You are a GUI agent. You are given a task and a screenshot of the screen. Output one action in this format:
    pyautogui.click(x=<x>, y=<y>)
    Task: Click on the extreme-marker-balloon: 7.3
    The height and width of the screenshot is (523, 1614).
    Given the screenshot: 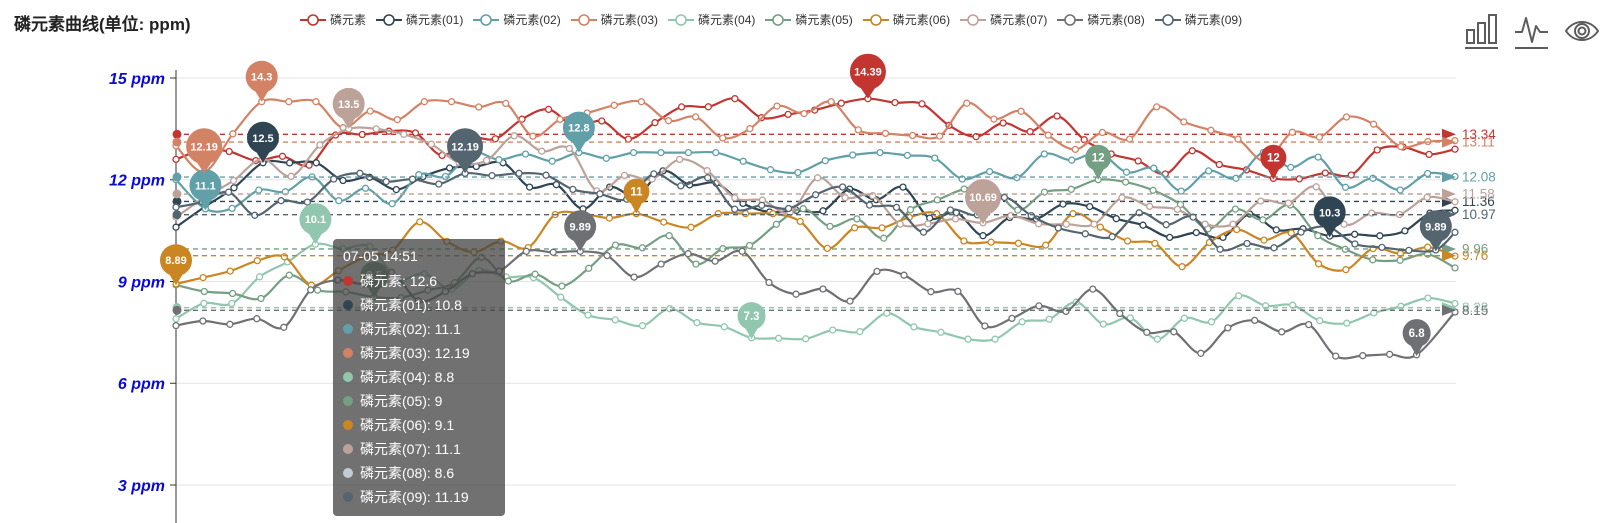 What is the action you would take?
    pyautogui.click(x=751, y=321)
    